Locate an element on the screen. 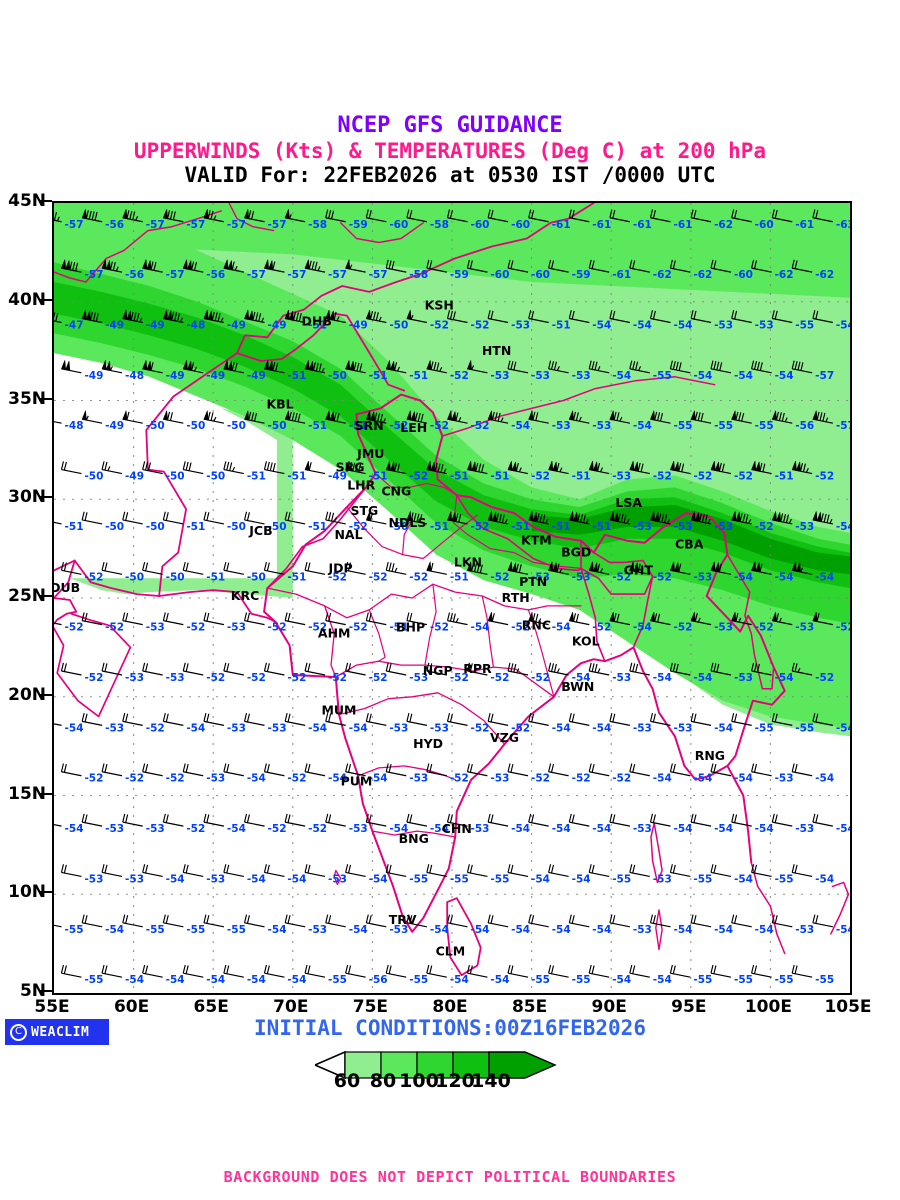 The width and height of the screenshot is (900, 1200). colorbar-swatches is located at coordinates (436, 1065).